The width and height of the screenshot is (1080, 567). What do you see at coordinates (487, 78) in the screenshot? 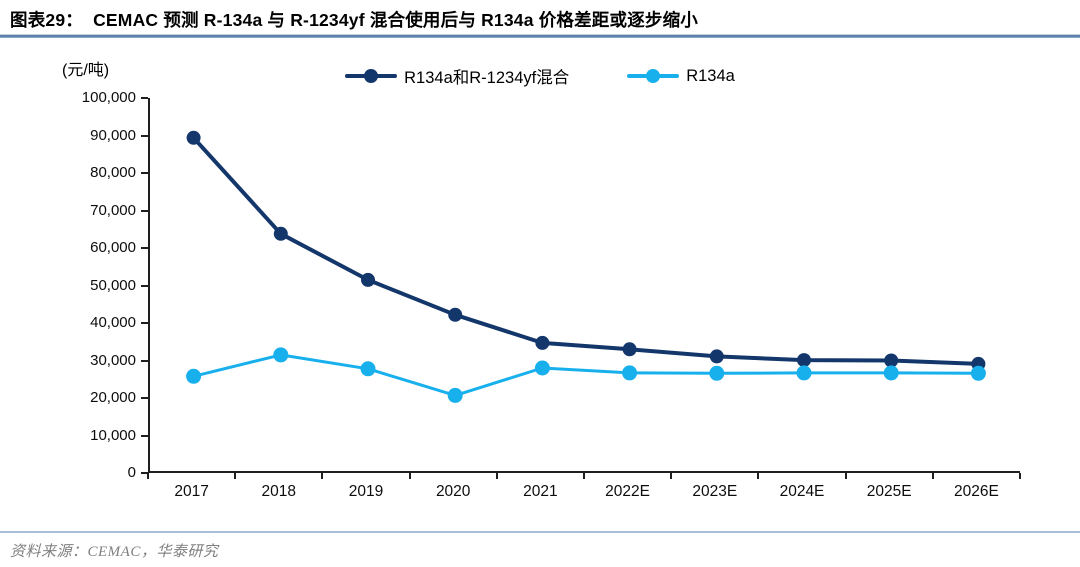
I see `legend-label-mix: R134a和R-1234yf混合` at bounding box center [487, 78].